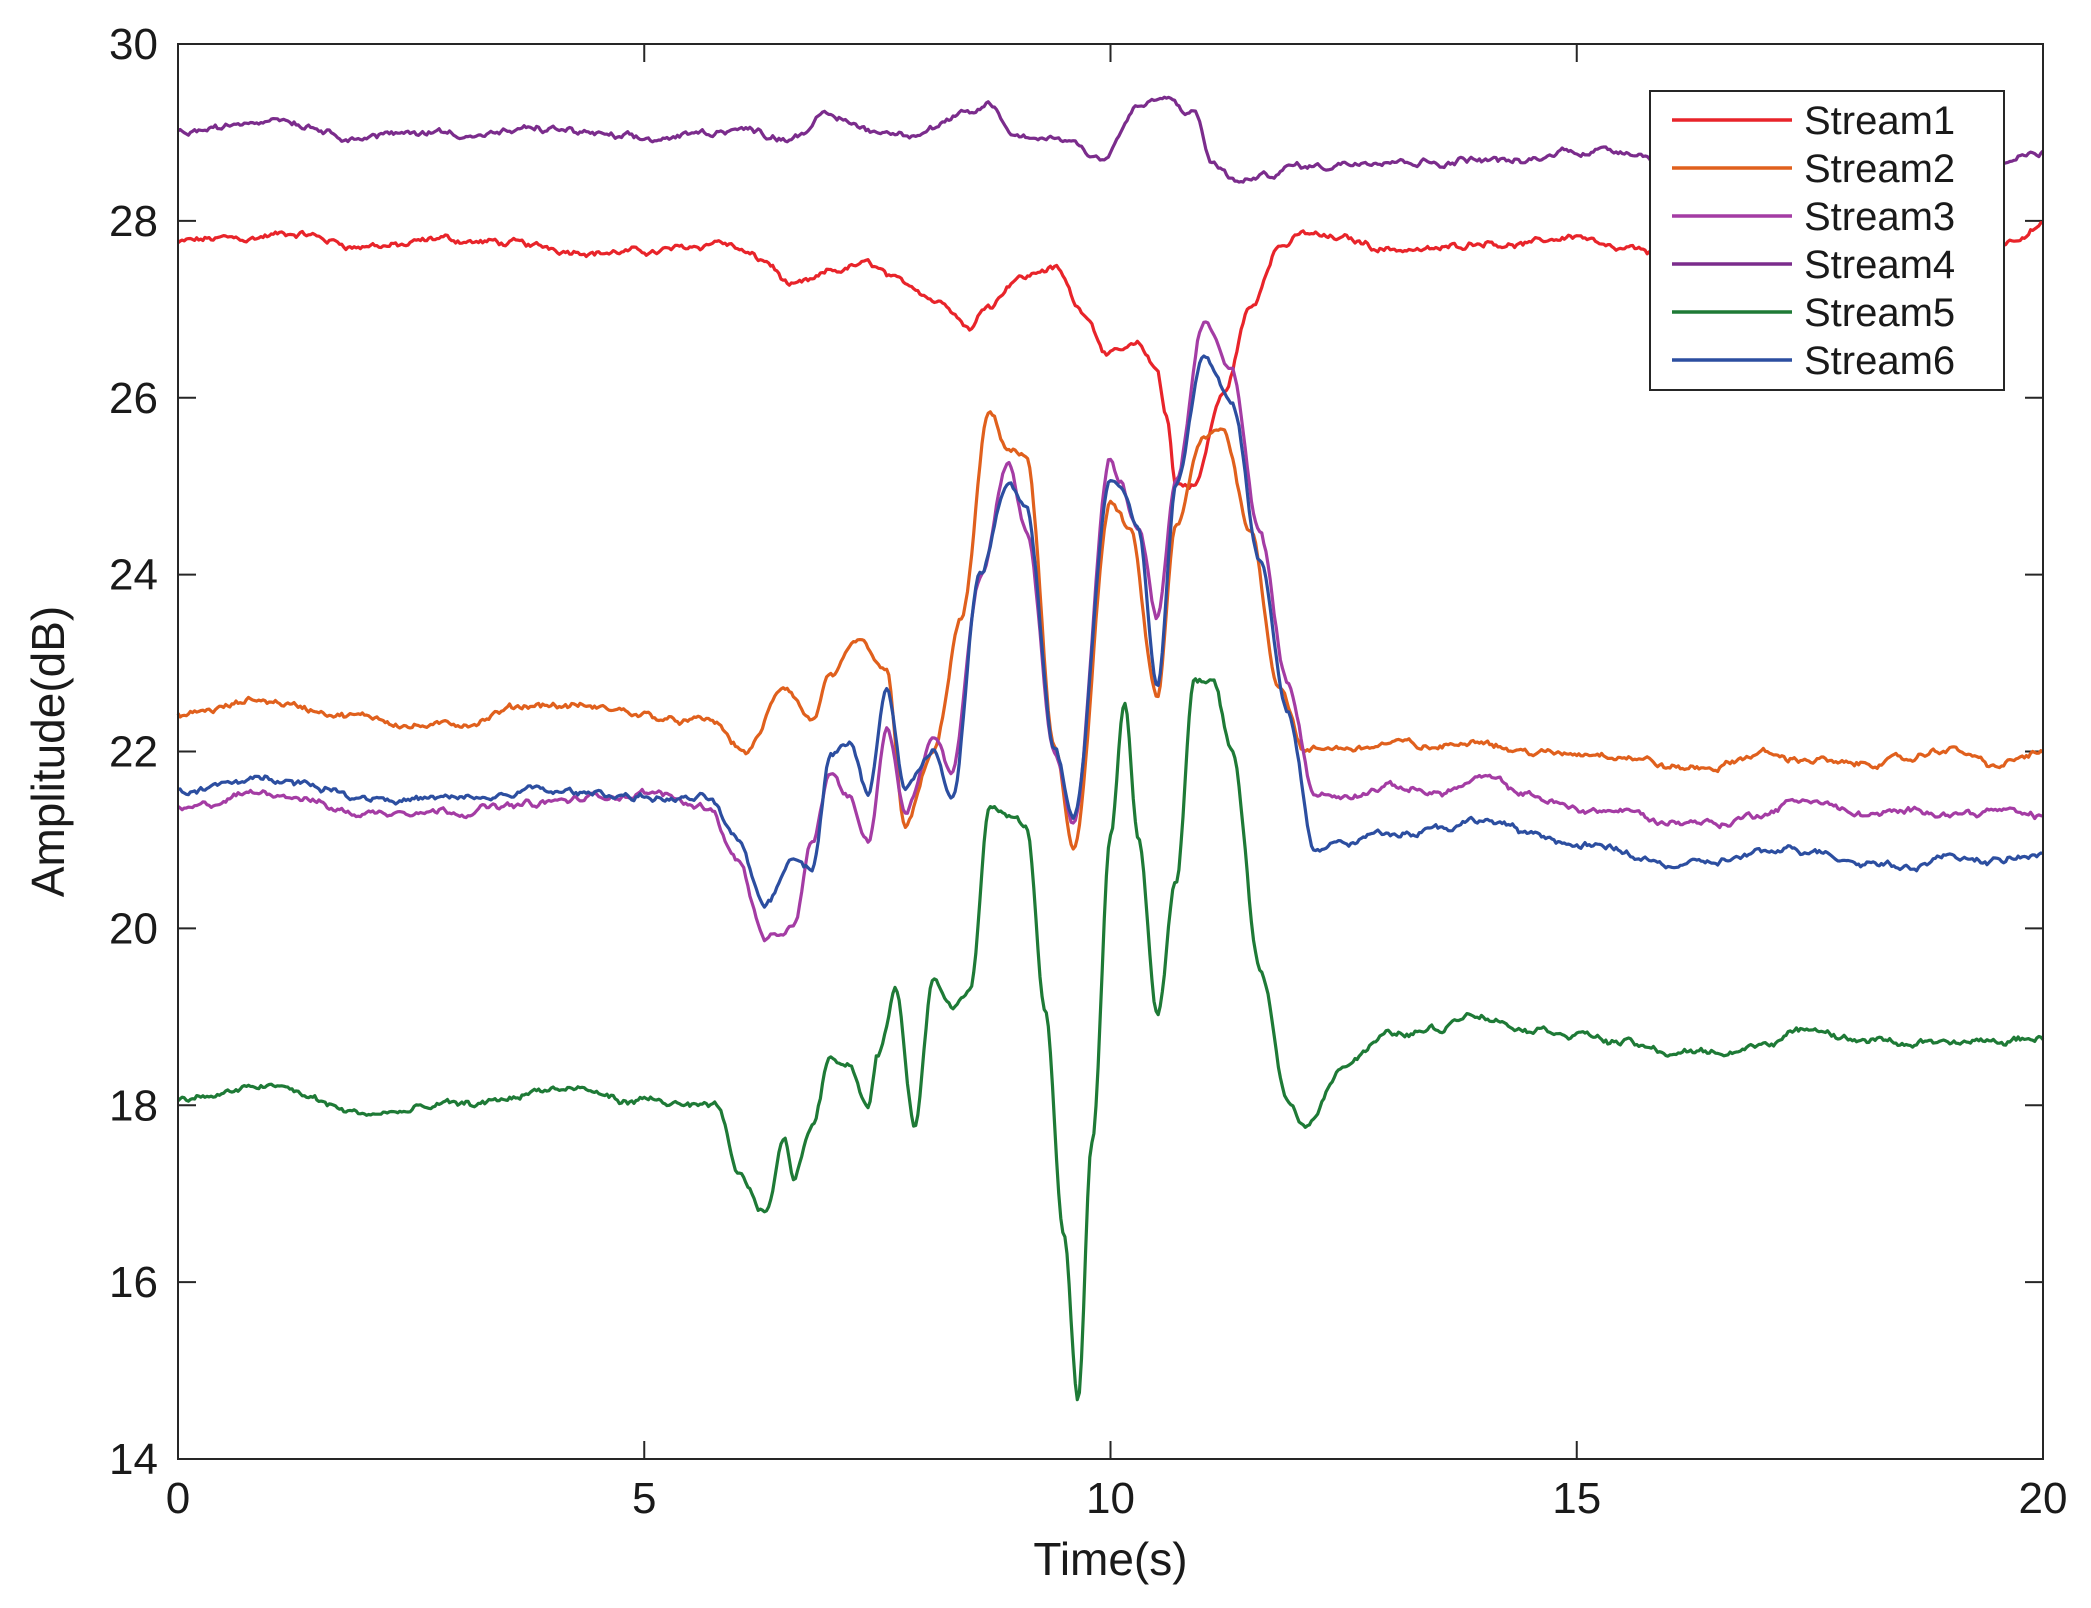 This screenshot has height=1608, width=2091. I want to click on x-tick-label: 15, so click(1576, 1498).